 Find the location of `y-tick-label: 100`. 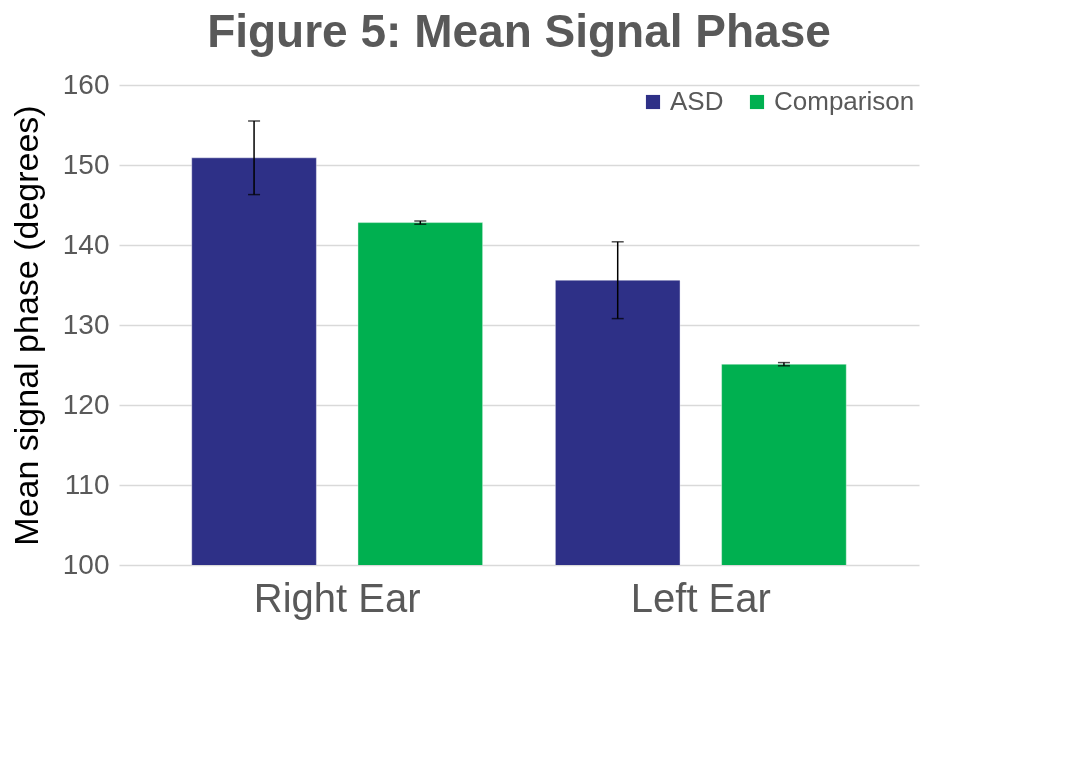

y-tick-label: 100 is located at coordinates (86, 564).